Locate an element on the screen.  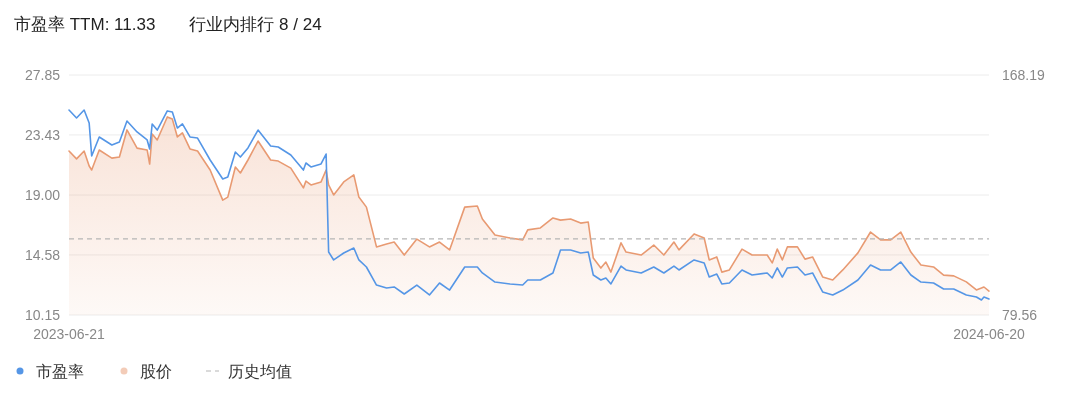
y2-tick-label: 79.56 is located at coordinates (1020, 315).